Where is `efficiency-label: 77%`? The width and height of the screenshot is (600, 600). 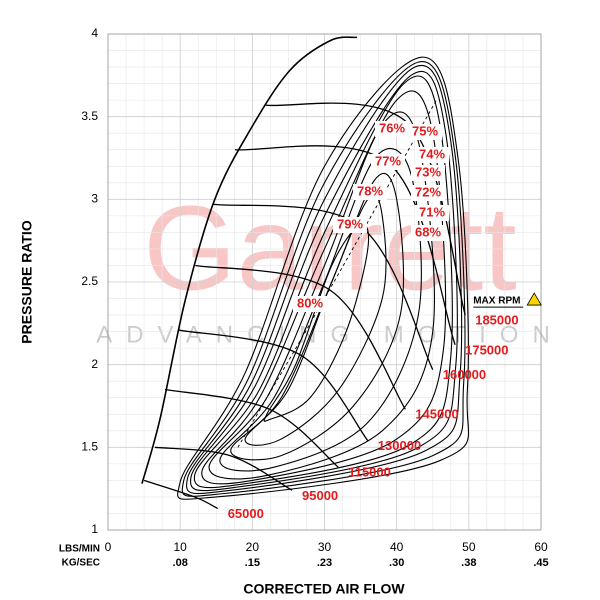 efficiency-label: 77% is located at coordinates (388, 160).